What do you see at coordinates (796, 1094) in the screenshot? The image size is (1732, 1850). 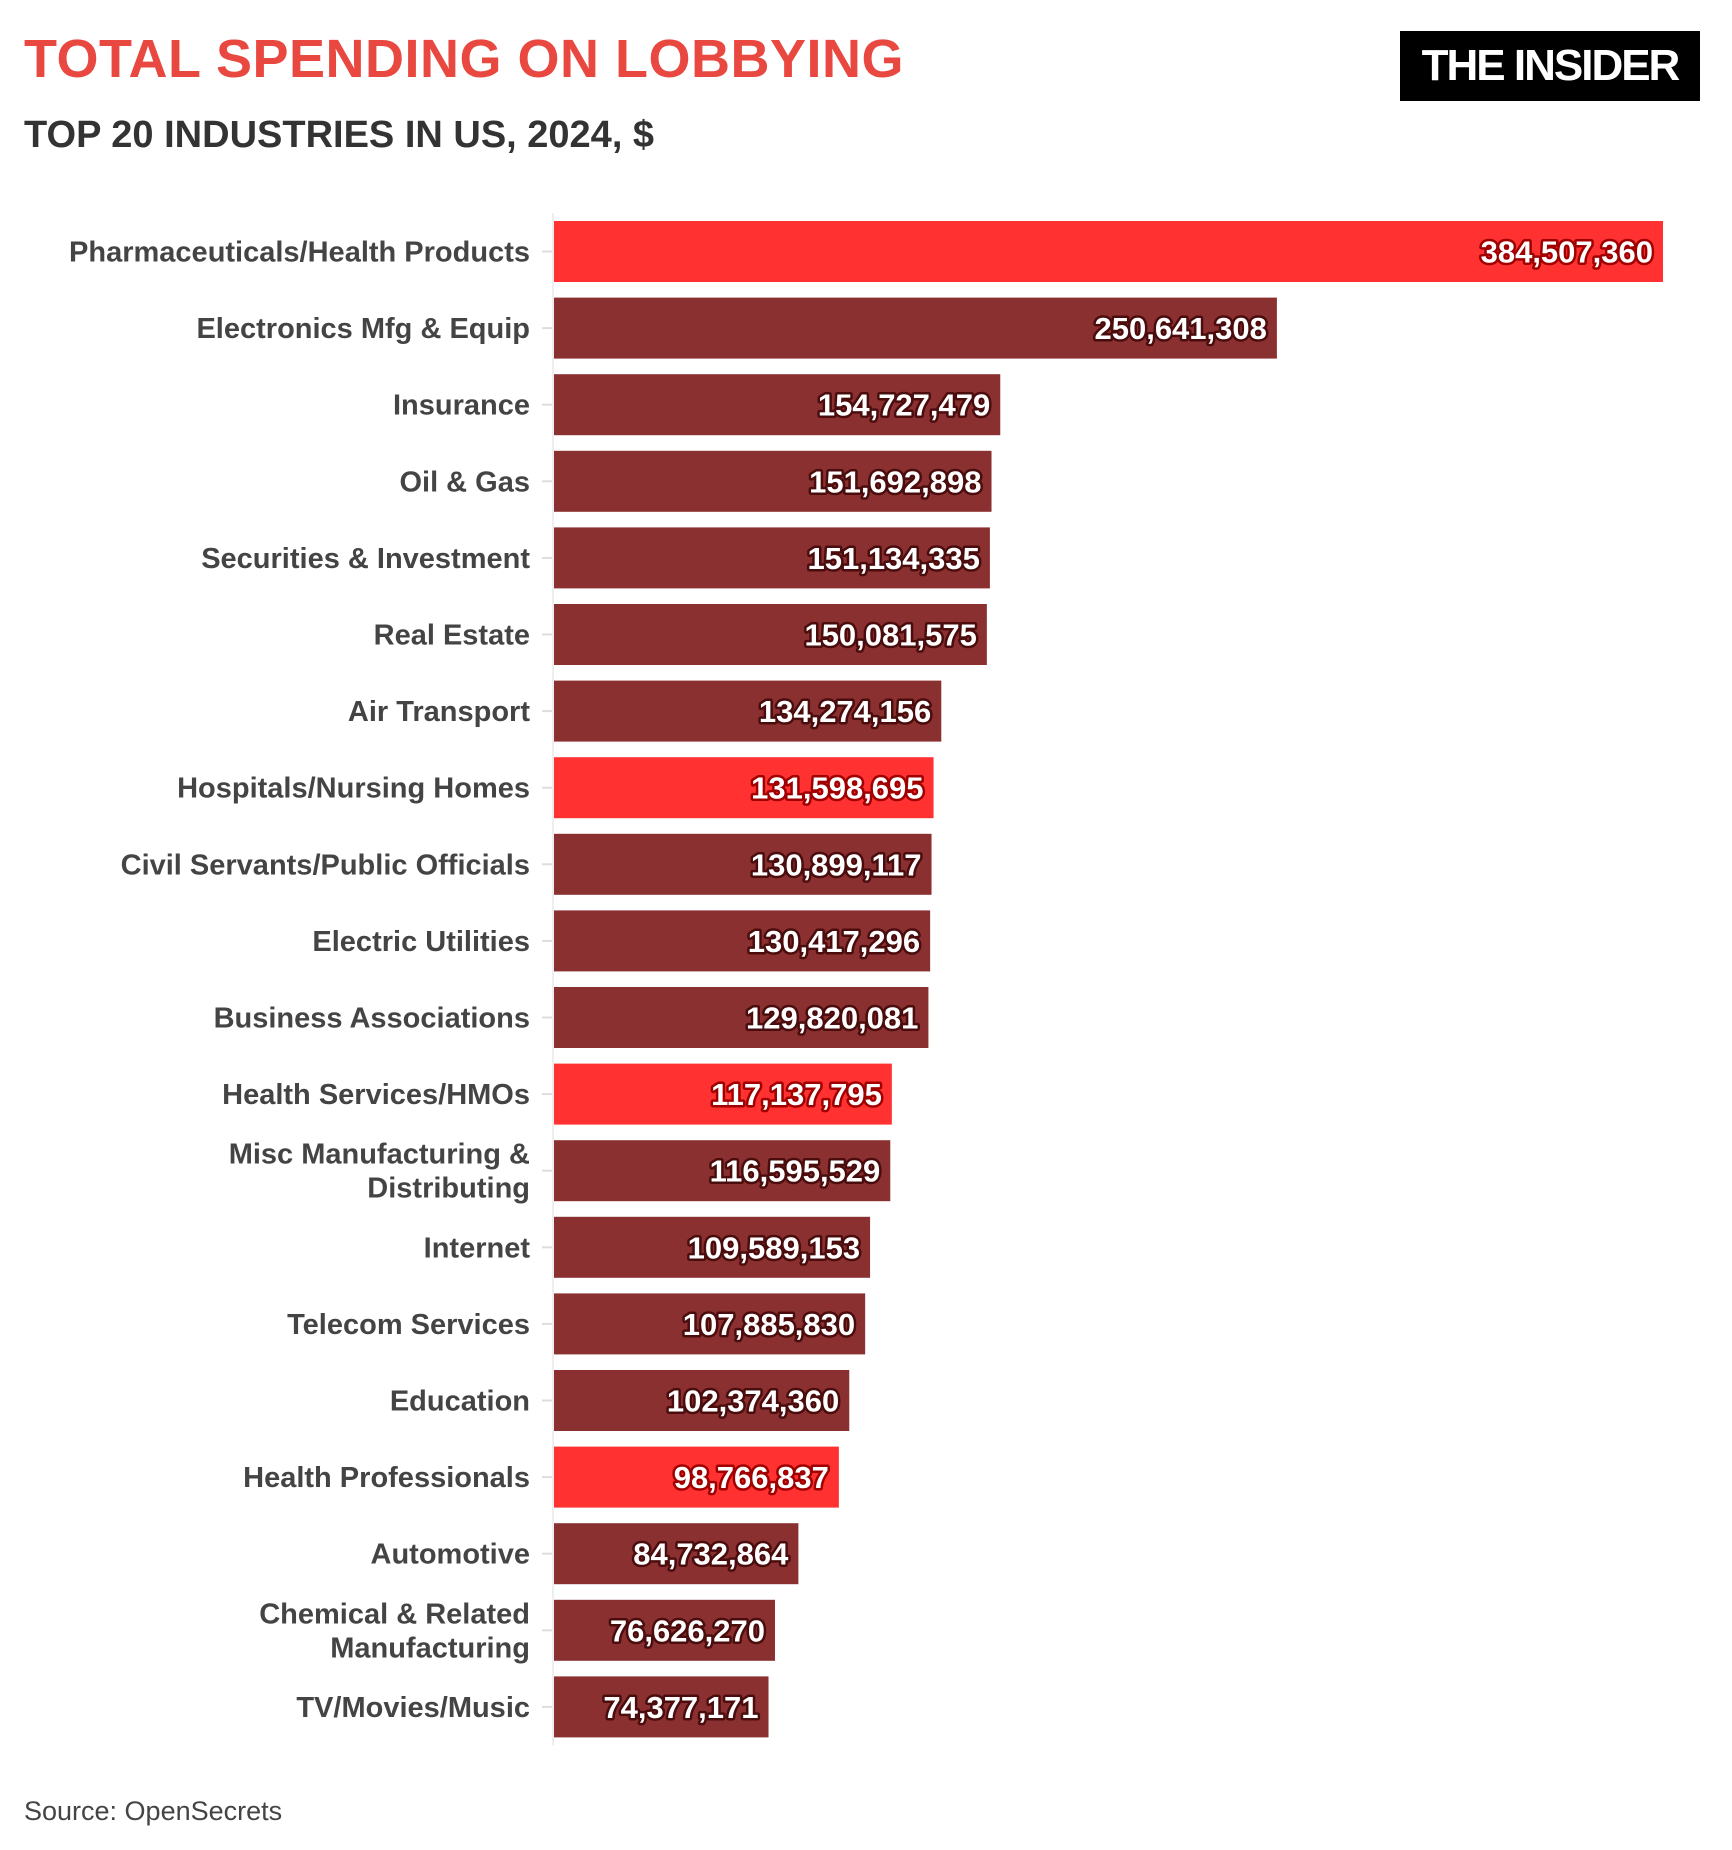 I see `value-label: 117,137,795` at bounding box center [796, 1094].